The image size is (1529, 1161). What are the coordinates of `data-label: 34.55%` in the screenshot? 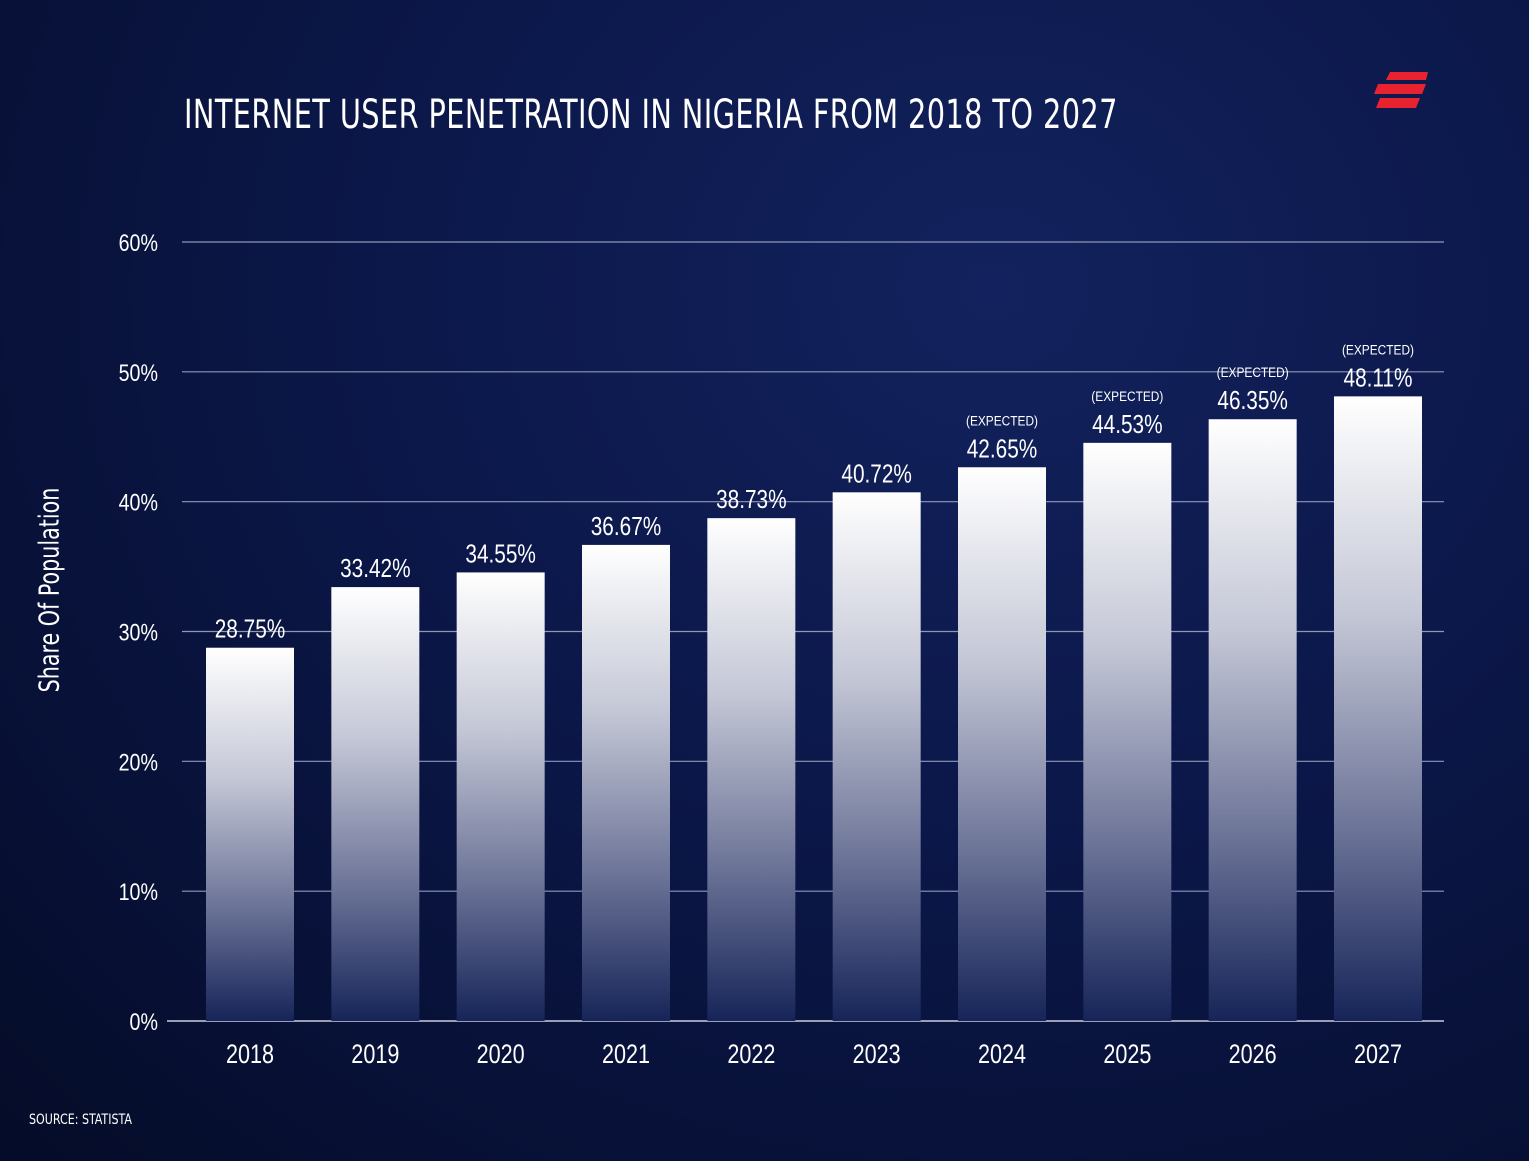 It's located at (500, 553).